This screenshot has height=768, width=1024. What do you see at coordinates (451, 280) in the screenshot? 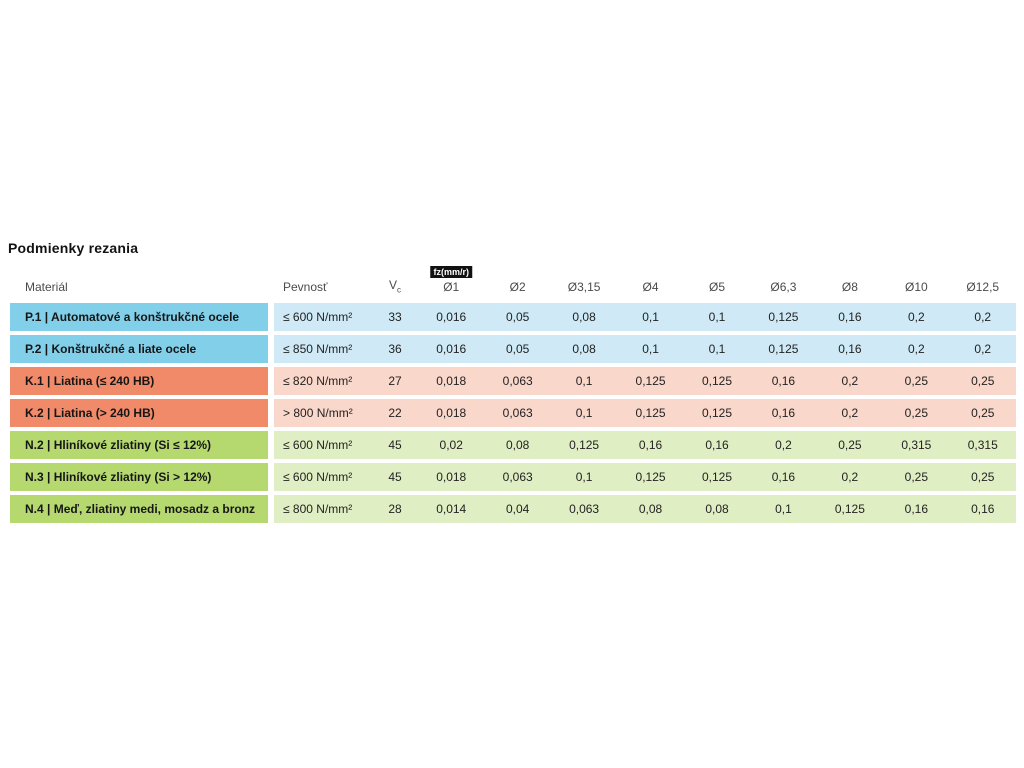
I see `column-header-d1: fz(mm/r) Ø1` at bounding box center [451, 280].